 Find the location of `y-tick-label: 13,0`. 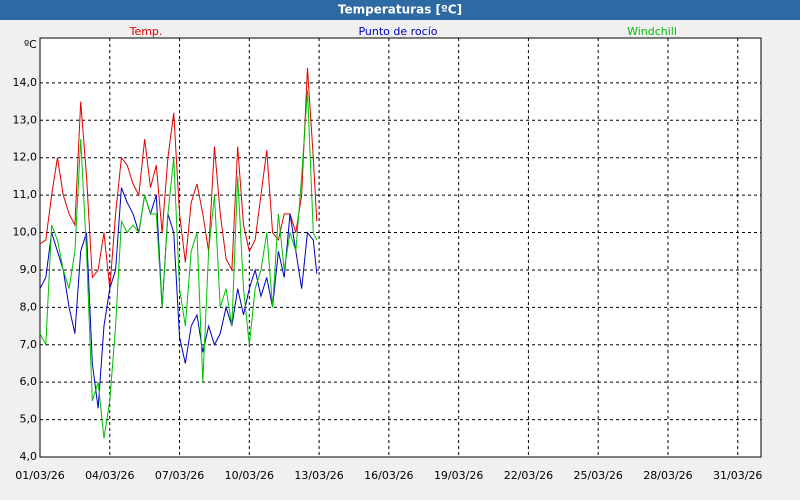

y-tick-label: 13,0 is located at coordinates (25, 119).